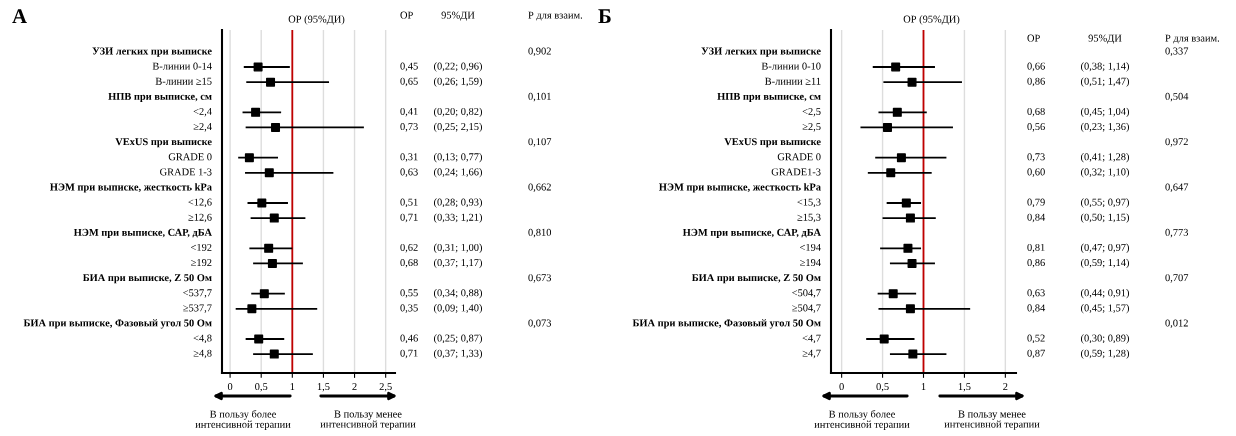  What do you see at coordinates (1176, 142) in the screenshot?
I see `text: 0,972` at bounding box center [1176, 142].